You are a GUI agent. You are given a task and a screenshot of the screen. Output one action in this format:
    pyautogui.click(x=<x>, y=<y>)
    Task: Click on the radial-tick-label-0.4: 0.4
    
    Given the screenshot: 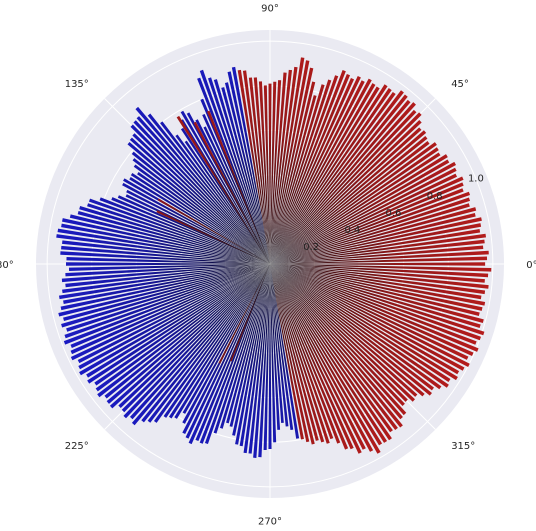 What is the action you would take?
    pyautogui.click(x=352, y=230)
    